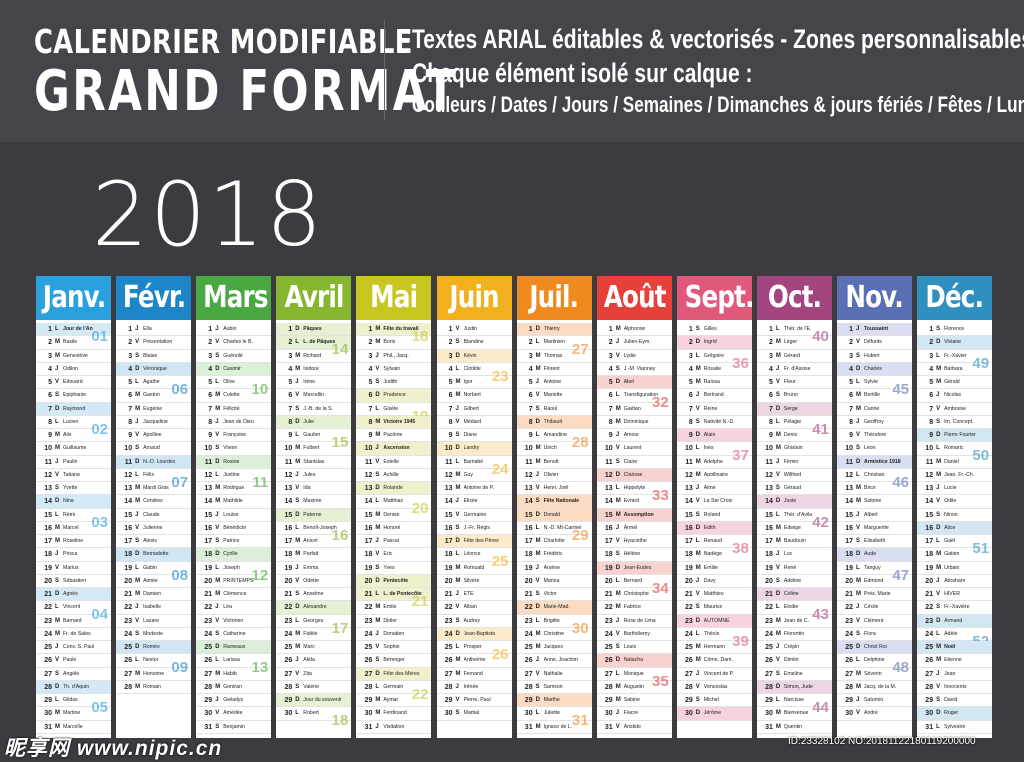  I want to click on saint-name: Séverin, so click(873, 673).